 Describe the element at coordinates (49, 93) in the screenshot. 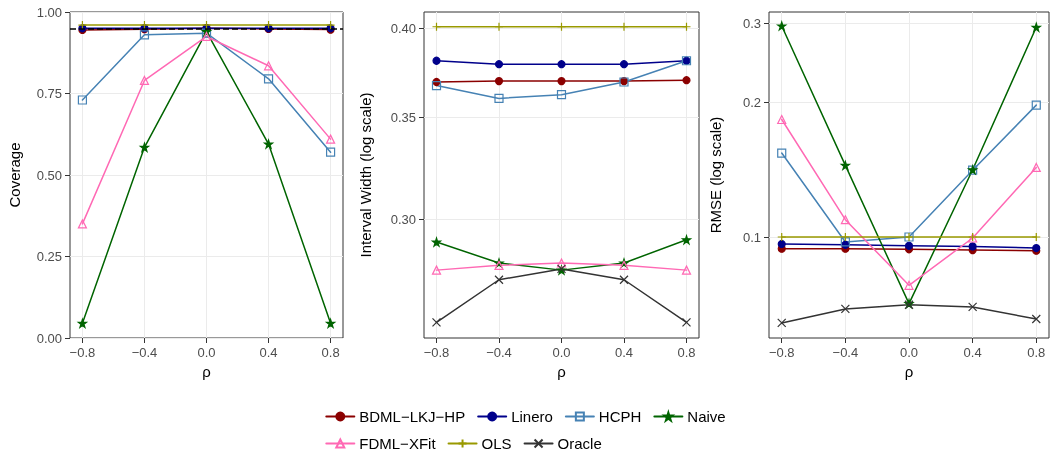

I see `y-tick-label: 0.75` at that location.